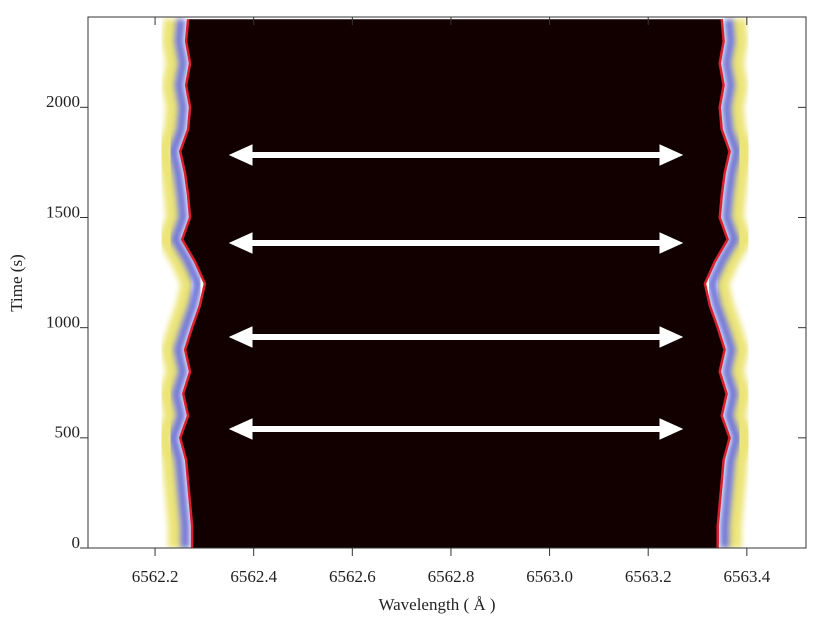 The height and width of the screenshot is (629, 830). Describe the element at coordinates (16, 282) in the screenshot. I see `y-axis-label: Time (s)` at that location.